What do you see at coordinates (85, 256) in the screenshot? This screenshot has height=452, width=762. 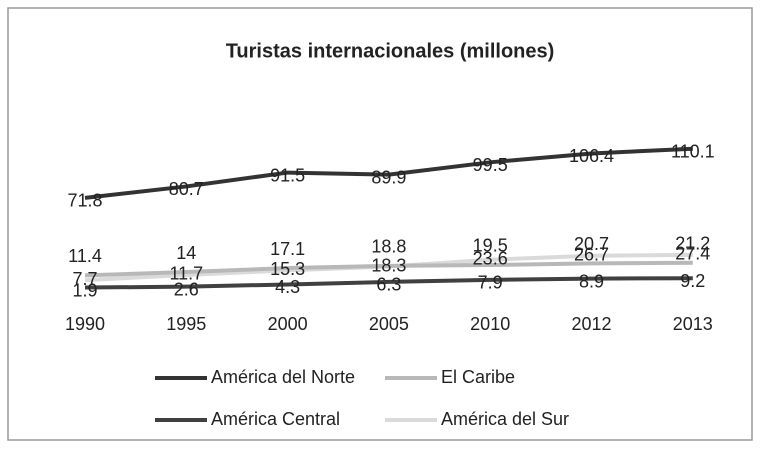 I see `data-label: 11.4` at bounding box center [85, 256].